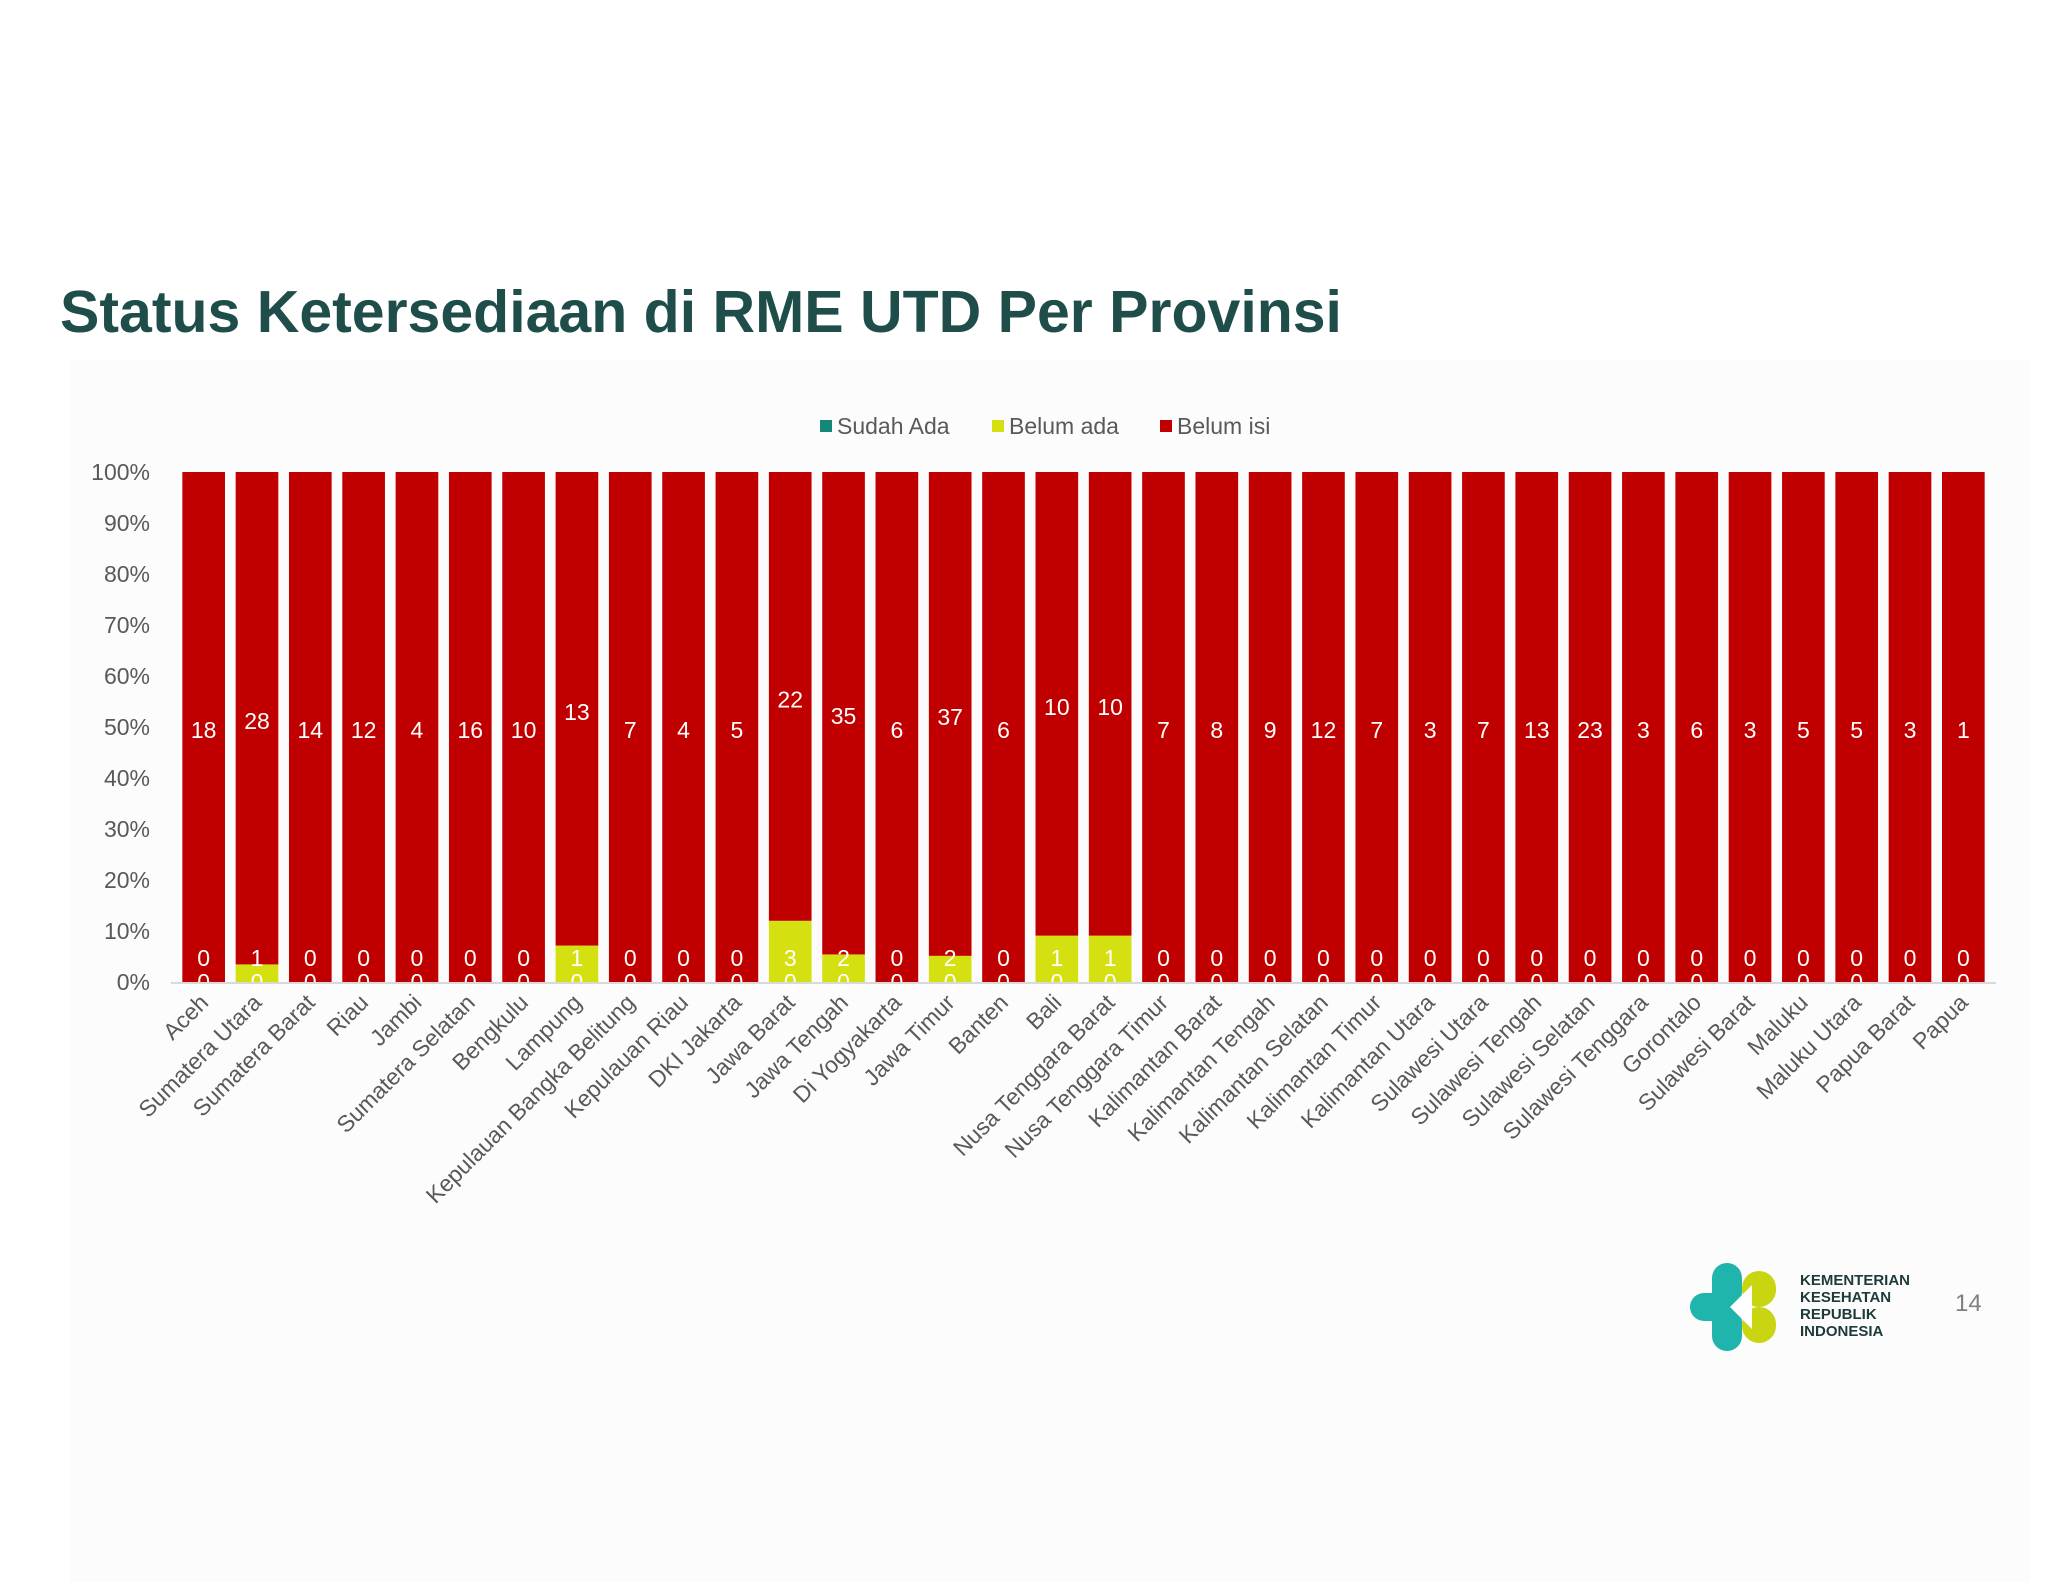 This screenshot has height=1582, width=2048. Describe the element at coordinates (127, 676) in the screenshot. I see `y-tick-label: 60%` at that location.